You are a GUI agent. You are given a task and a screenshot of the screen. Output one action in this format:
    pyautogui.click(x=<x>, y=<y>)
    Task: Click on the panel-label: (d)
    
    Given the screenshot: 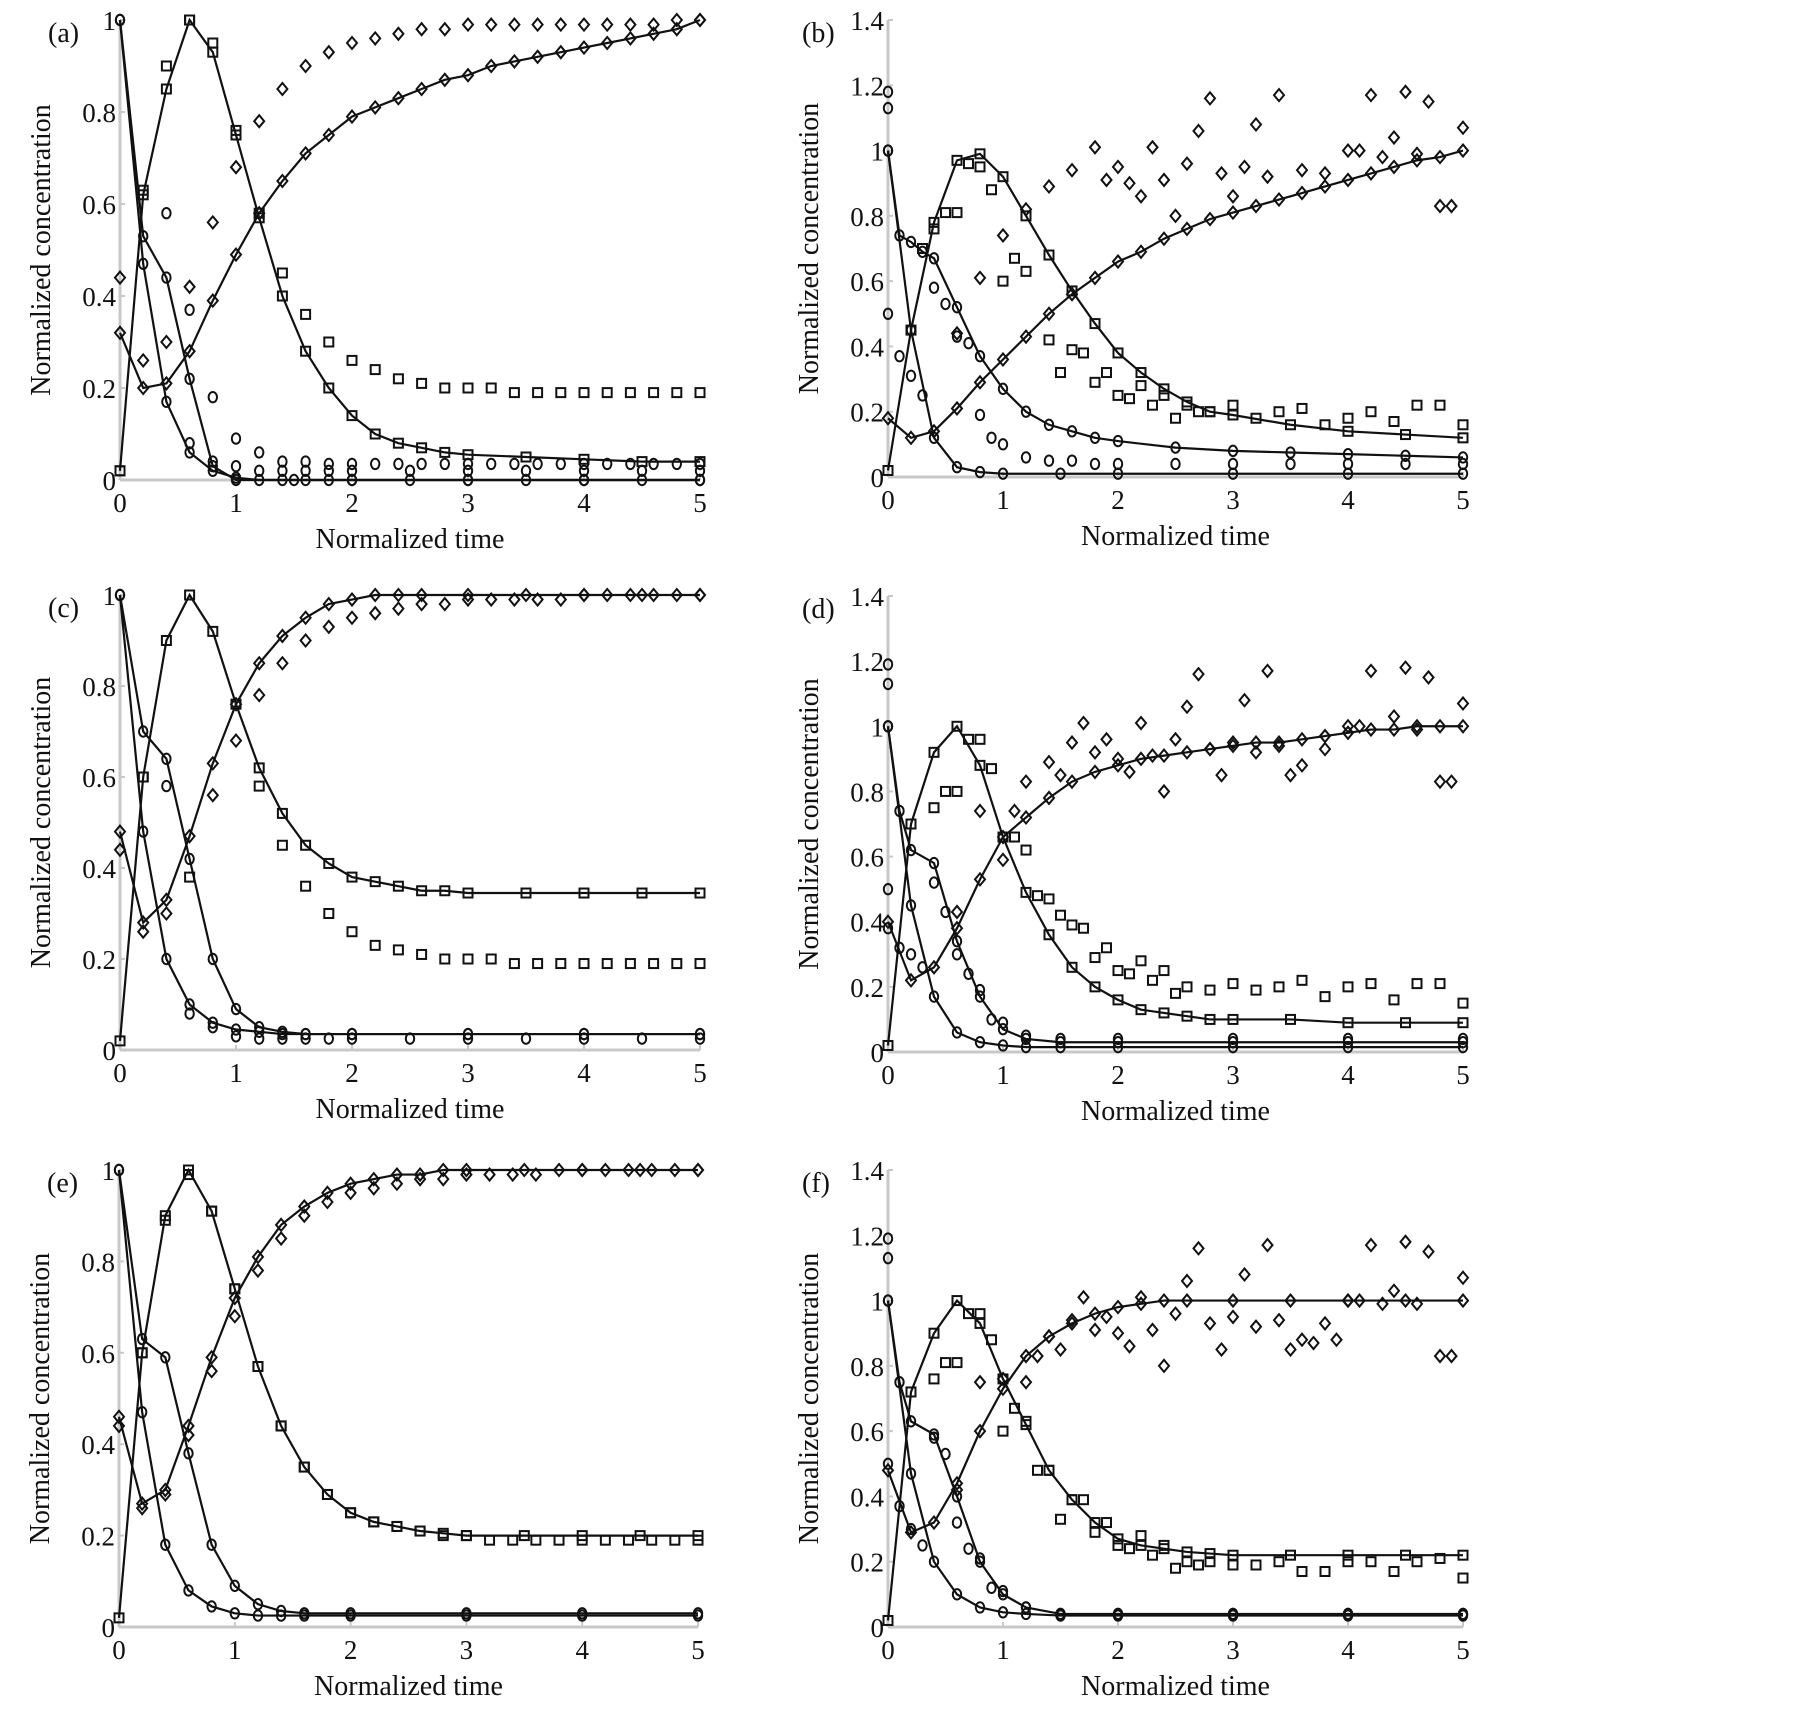 What is the action you would take?
    pyautogui.click(x=818, y=609)
    